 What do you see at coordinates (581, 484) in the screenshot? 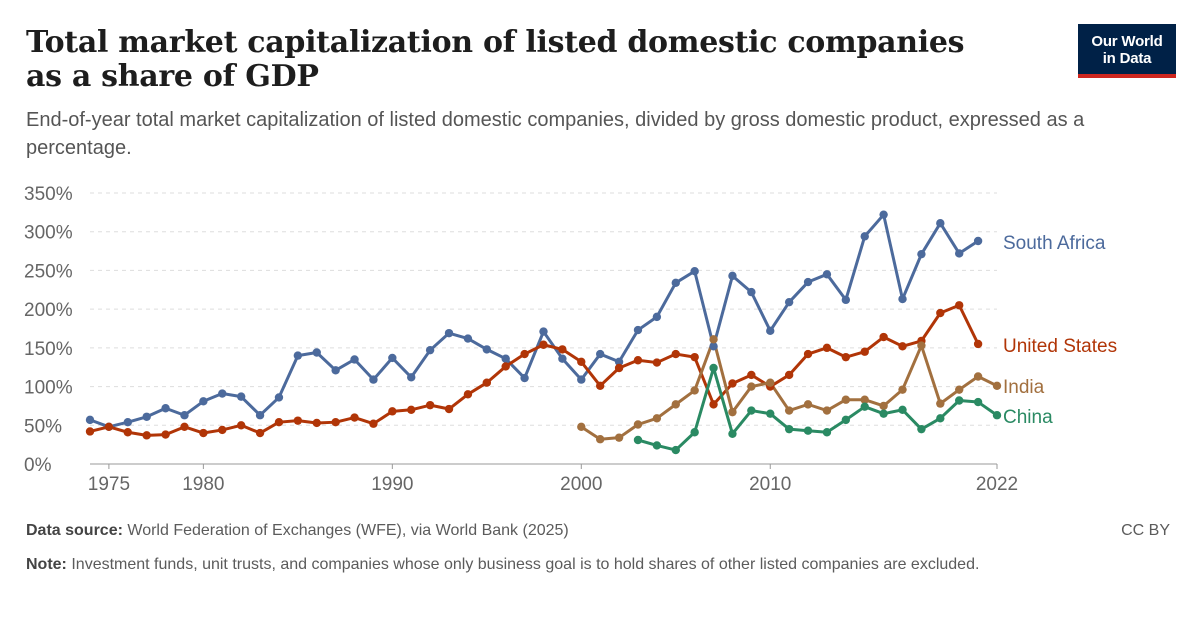
I see `x-tick-label: 2000` at bounding box center [581, 484].